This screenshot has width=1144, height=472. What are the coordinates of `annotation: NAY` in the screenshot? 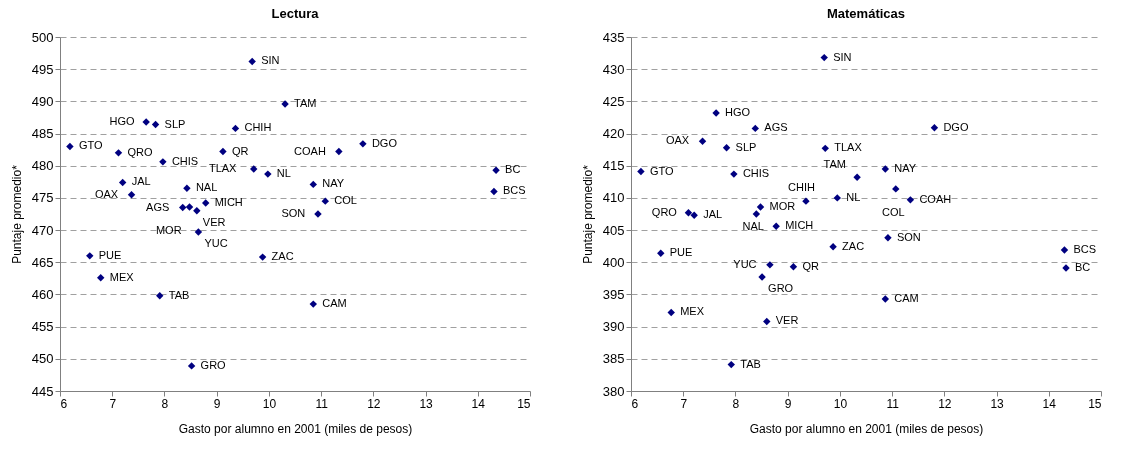 It's located at (905, 167).